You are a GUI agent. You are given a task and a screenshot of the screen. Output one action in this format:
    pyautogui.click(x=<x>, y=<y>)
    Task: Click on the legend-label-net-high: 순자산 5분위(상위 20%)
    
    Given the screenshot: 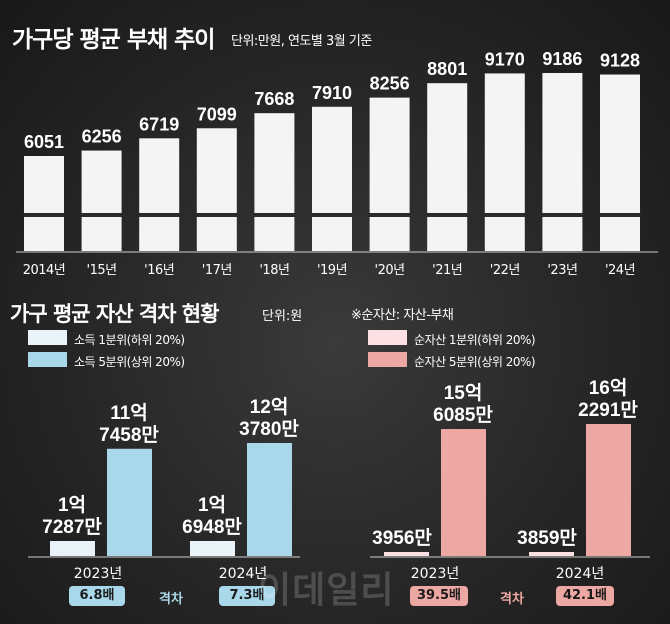 What is the action you would take?
    pyautogui.click(x=475, y=362)
    